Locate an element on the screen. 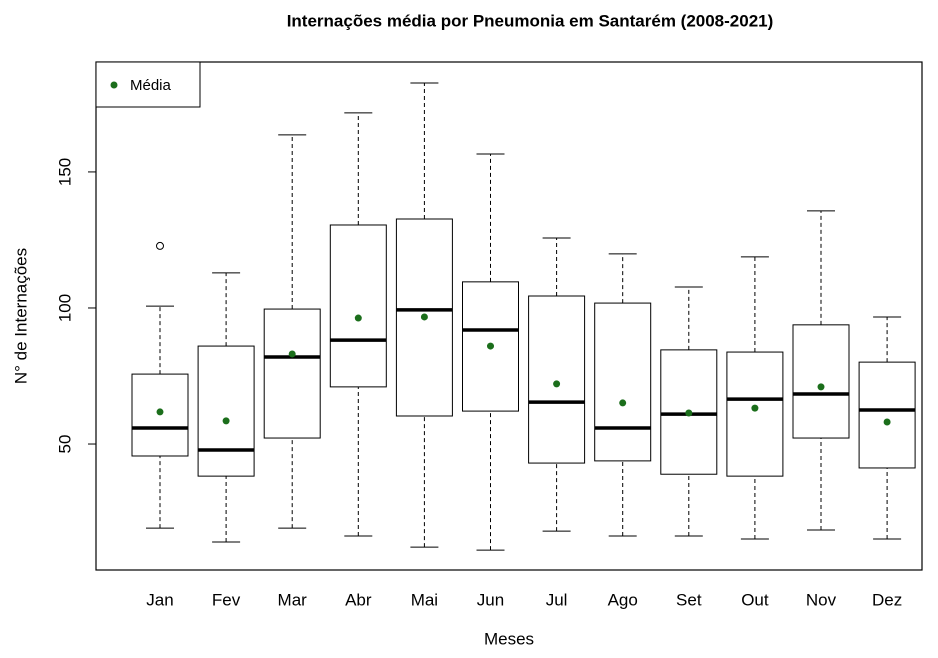  x-tick-label: Abr is located at coordinates (358, 599).